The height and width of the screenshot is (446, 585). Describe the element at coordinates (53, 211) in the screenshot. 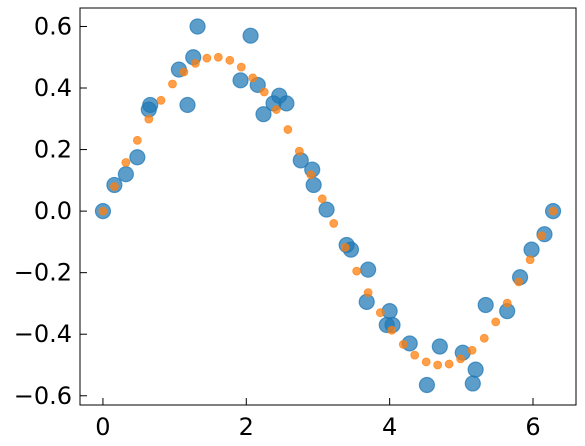

I see `y-tick-label: 0.0` at that location.